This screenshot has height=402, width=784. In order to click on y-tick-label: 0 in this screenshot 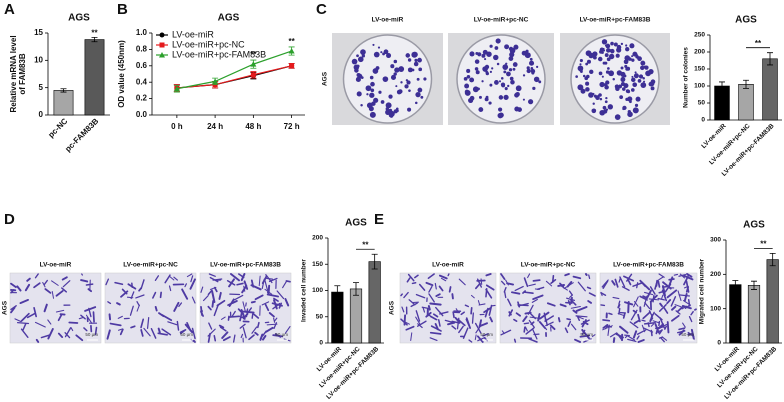, I will do `click(41, 114)`.